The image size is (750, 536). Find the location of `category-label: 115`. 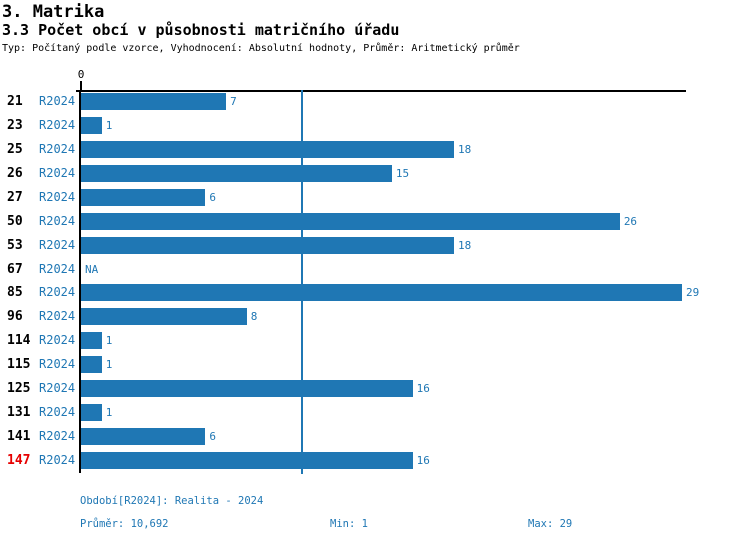

category-label: 115 is located at coordinates (19, 365).